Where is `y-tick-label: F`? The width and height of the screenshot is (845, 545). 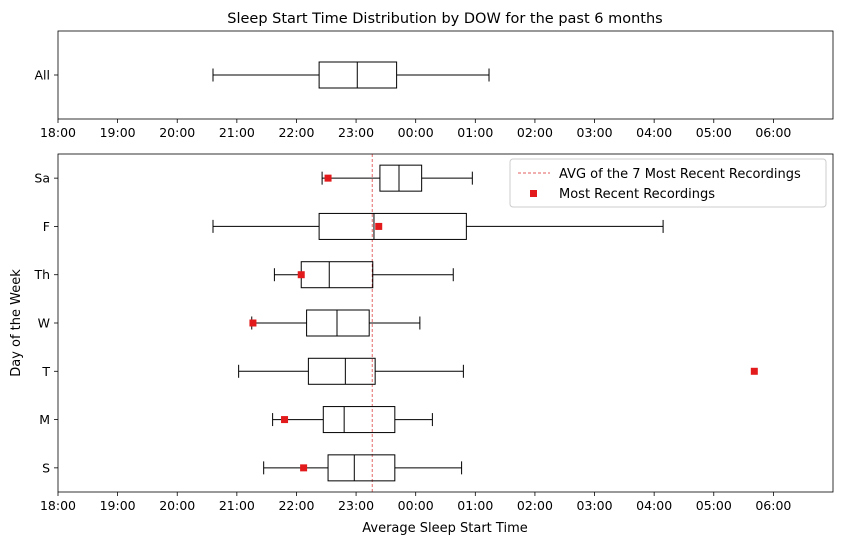 y-tick-label: F is located at coordinates (46, 226).